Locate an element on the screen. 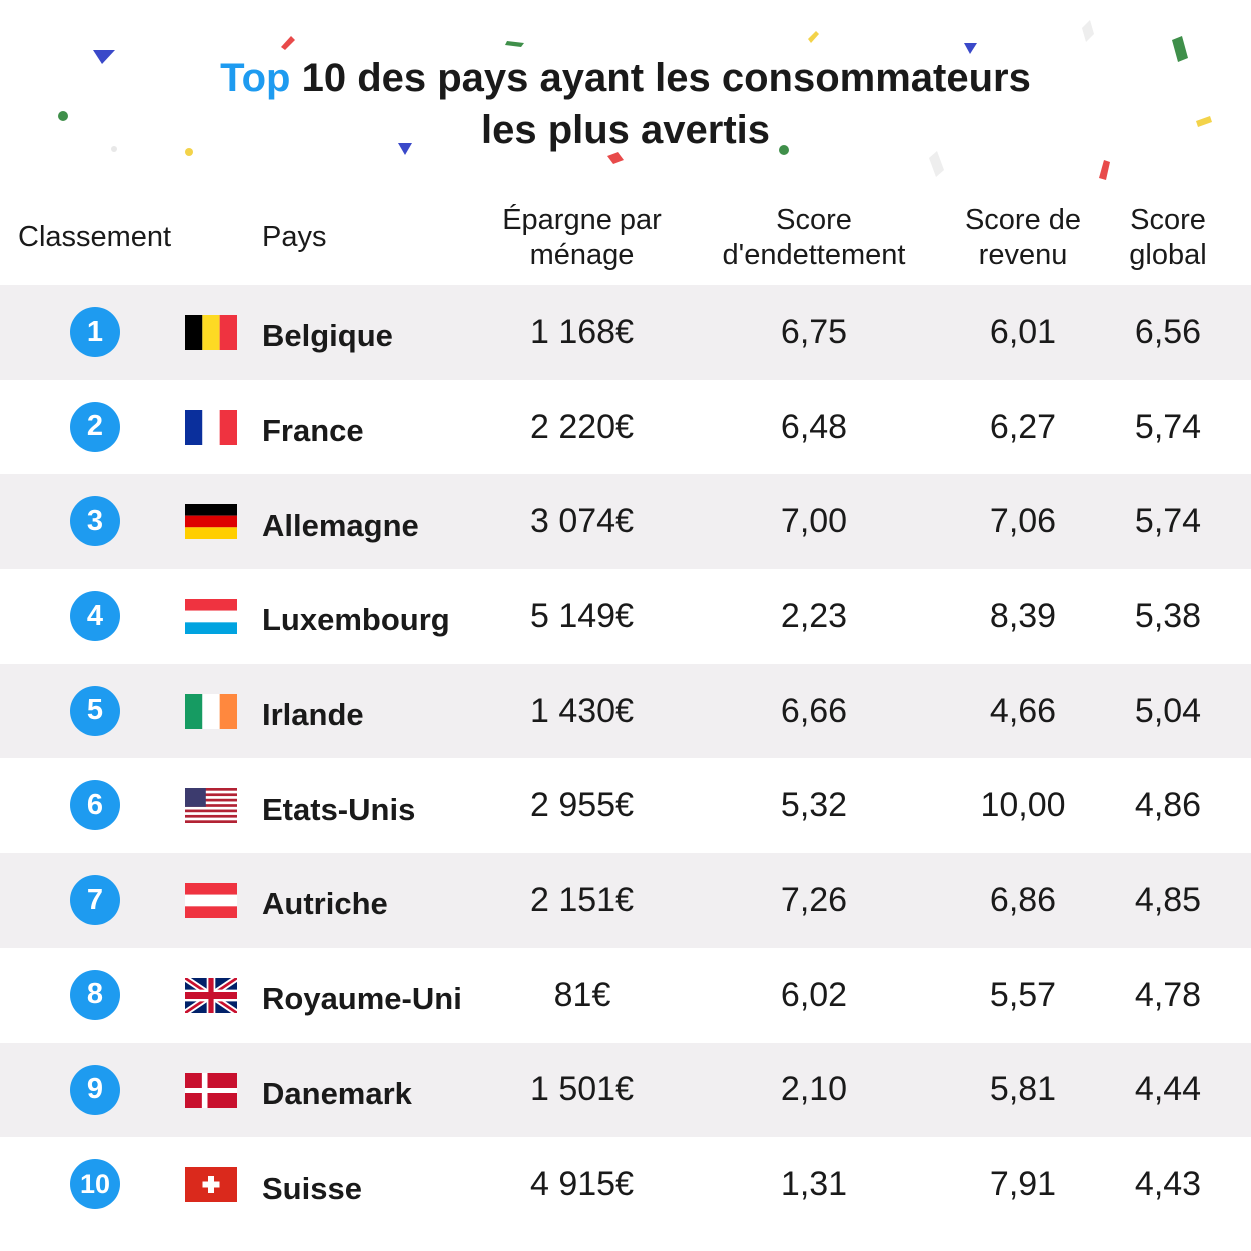 The width and height of the screenshot is (1251, 1251). table-row: 10 Suisse 4 915€ 1,31 7,91 4,43 is located at coordinates (625, 1184).